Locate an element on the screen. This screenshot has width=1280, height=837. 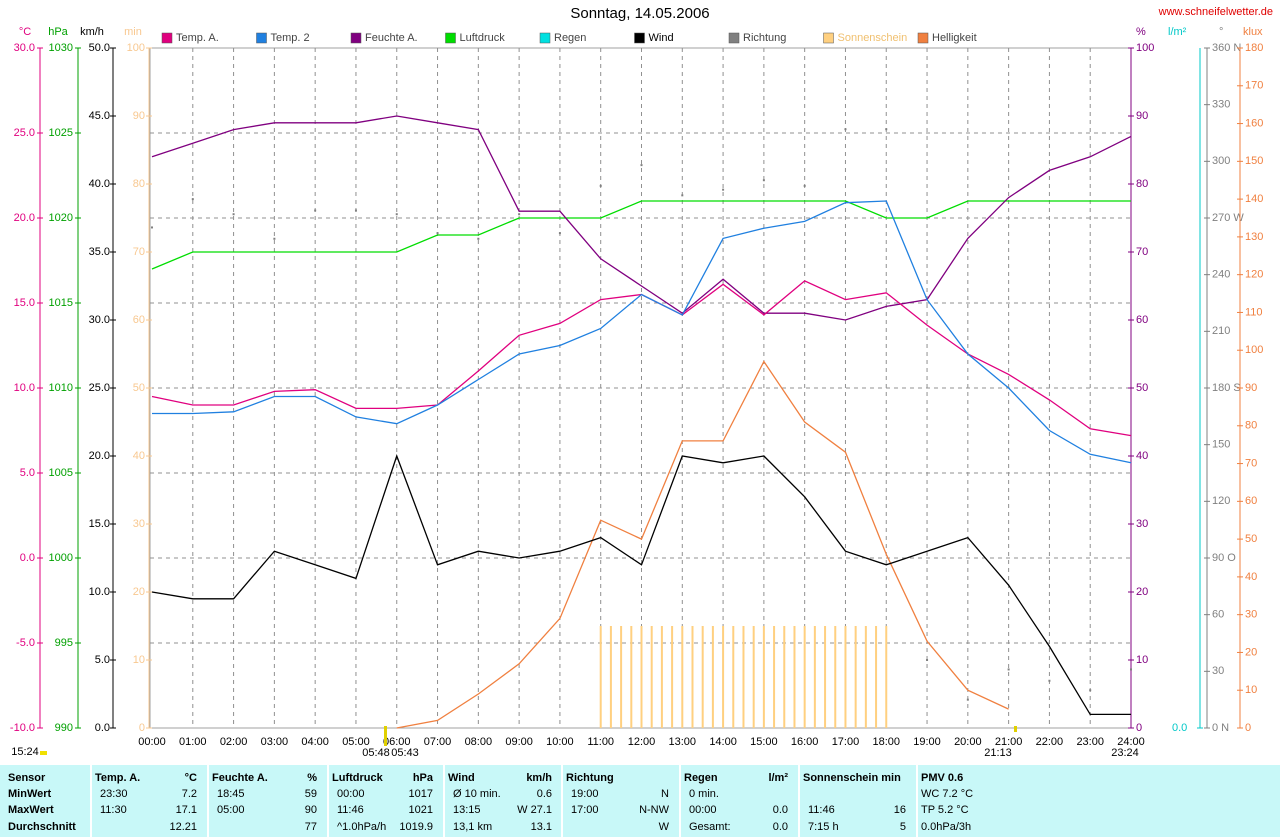
table-cell: 0.0 is located at coordinates (780, 810).